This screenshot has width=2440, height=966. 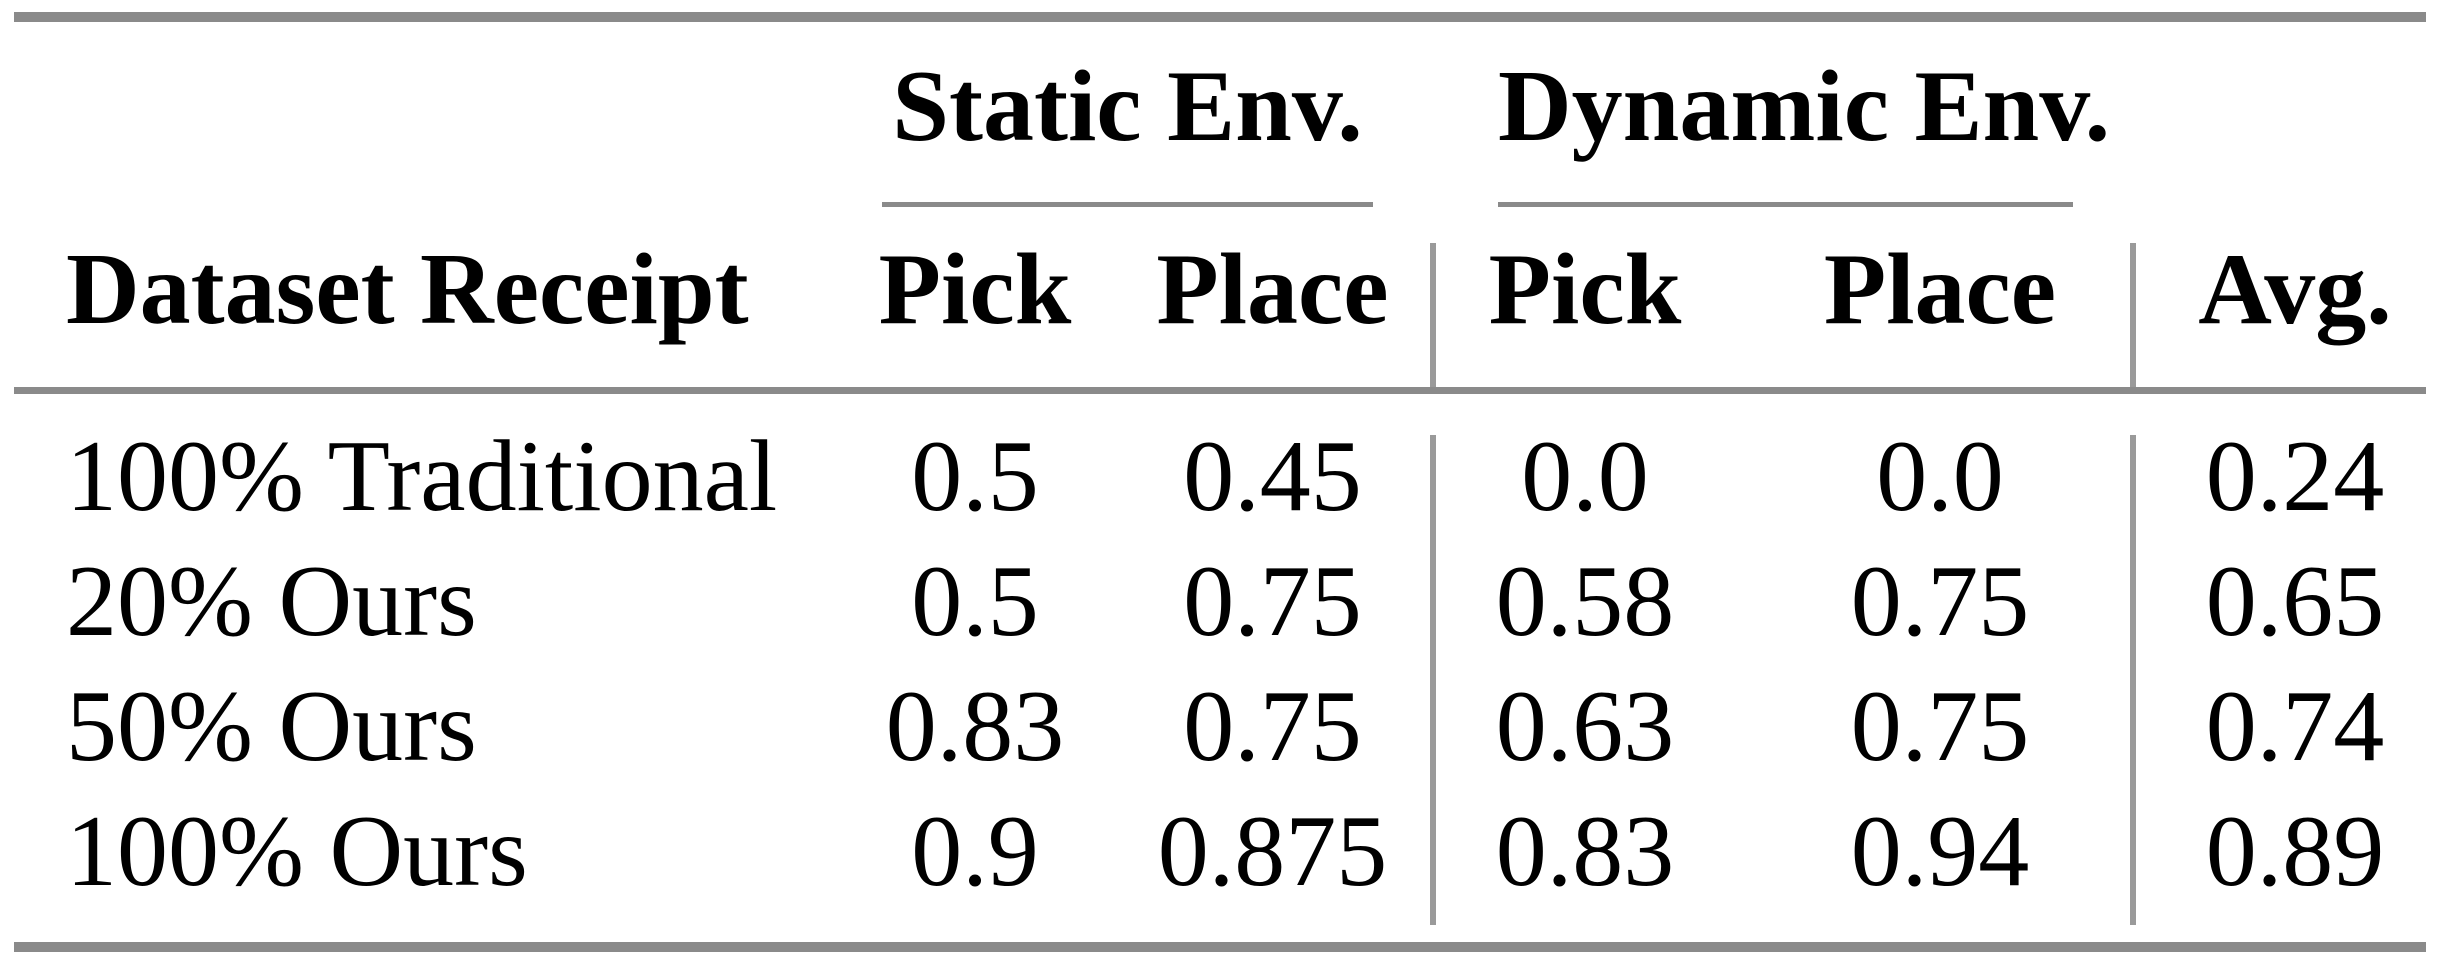 I want to click on cell-dynamic-place: 0.94, so click(x=1940, y=851).